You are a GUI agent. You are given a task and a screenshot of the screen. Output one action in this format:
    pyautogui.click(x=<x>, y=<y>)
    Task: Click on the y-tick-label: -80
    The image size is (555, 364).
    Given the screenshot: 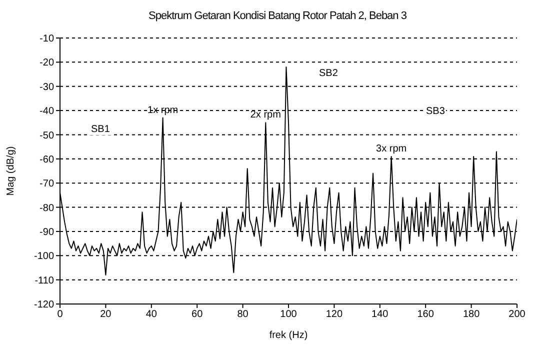 What is the action you would take?
    pyautogui.click(x=47, y=208)
    